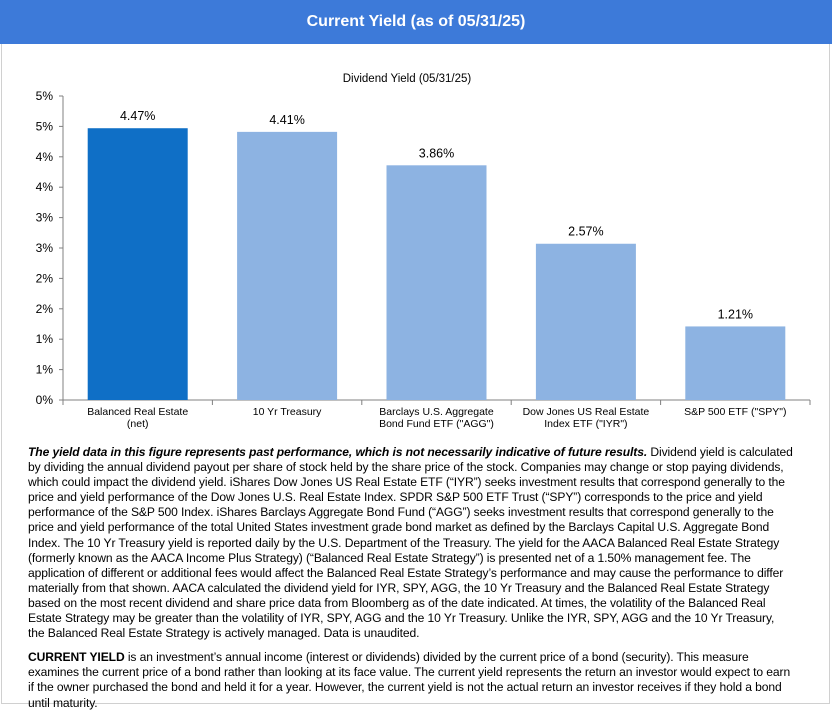 The width and height of the screenshot is (832, 711). Describe the element at coordinates (137, 116) in the screenshot. I see `data-label: 4.47%` at that location.